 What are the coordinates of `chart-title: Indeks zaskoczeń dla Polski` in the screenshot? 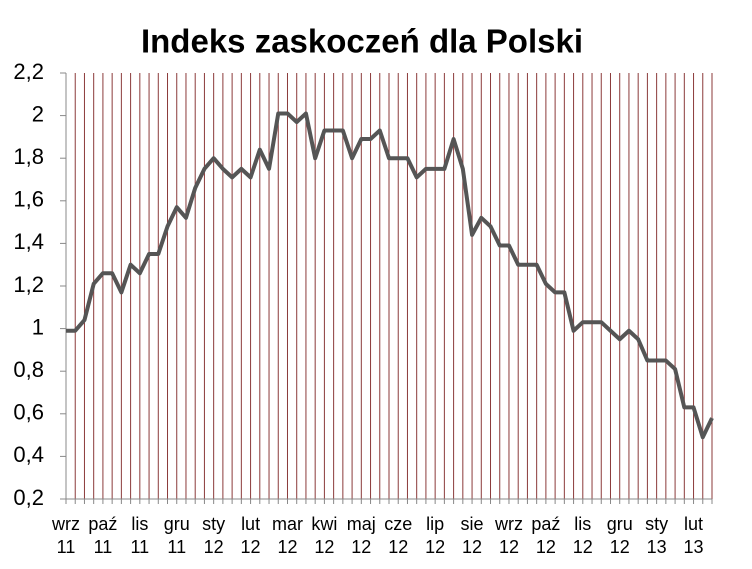 It's located at (362, 41).